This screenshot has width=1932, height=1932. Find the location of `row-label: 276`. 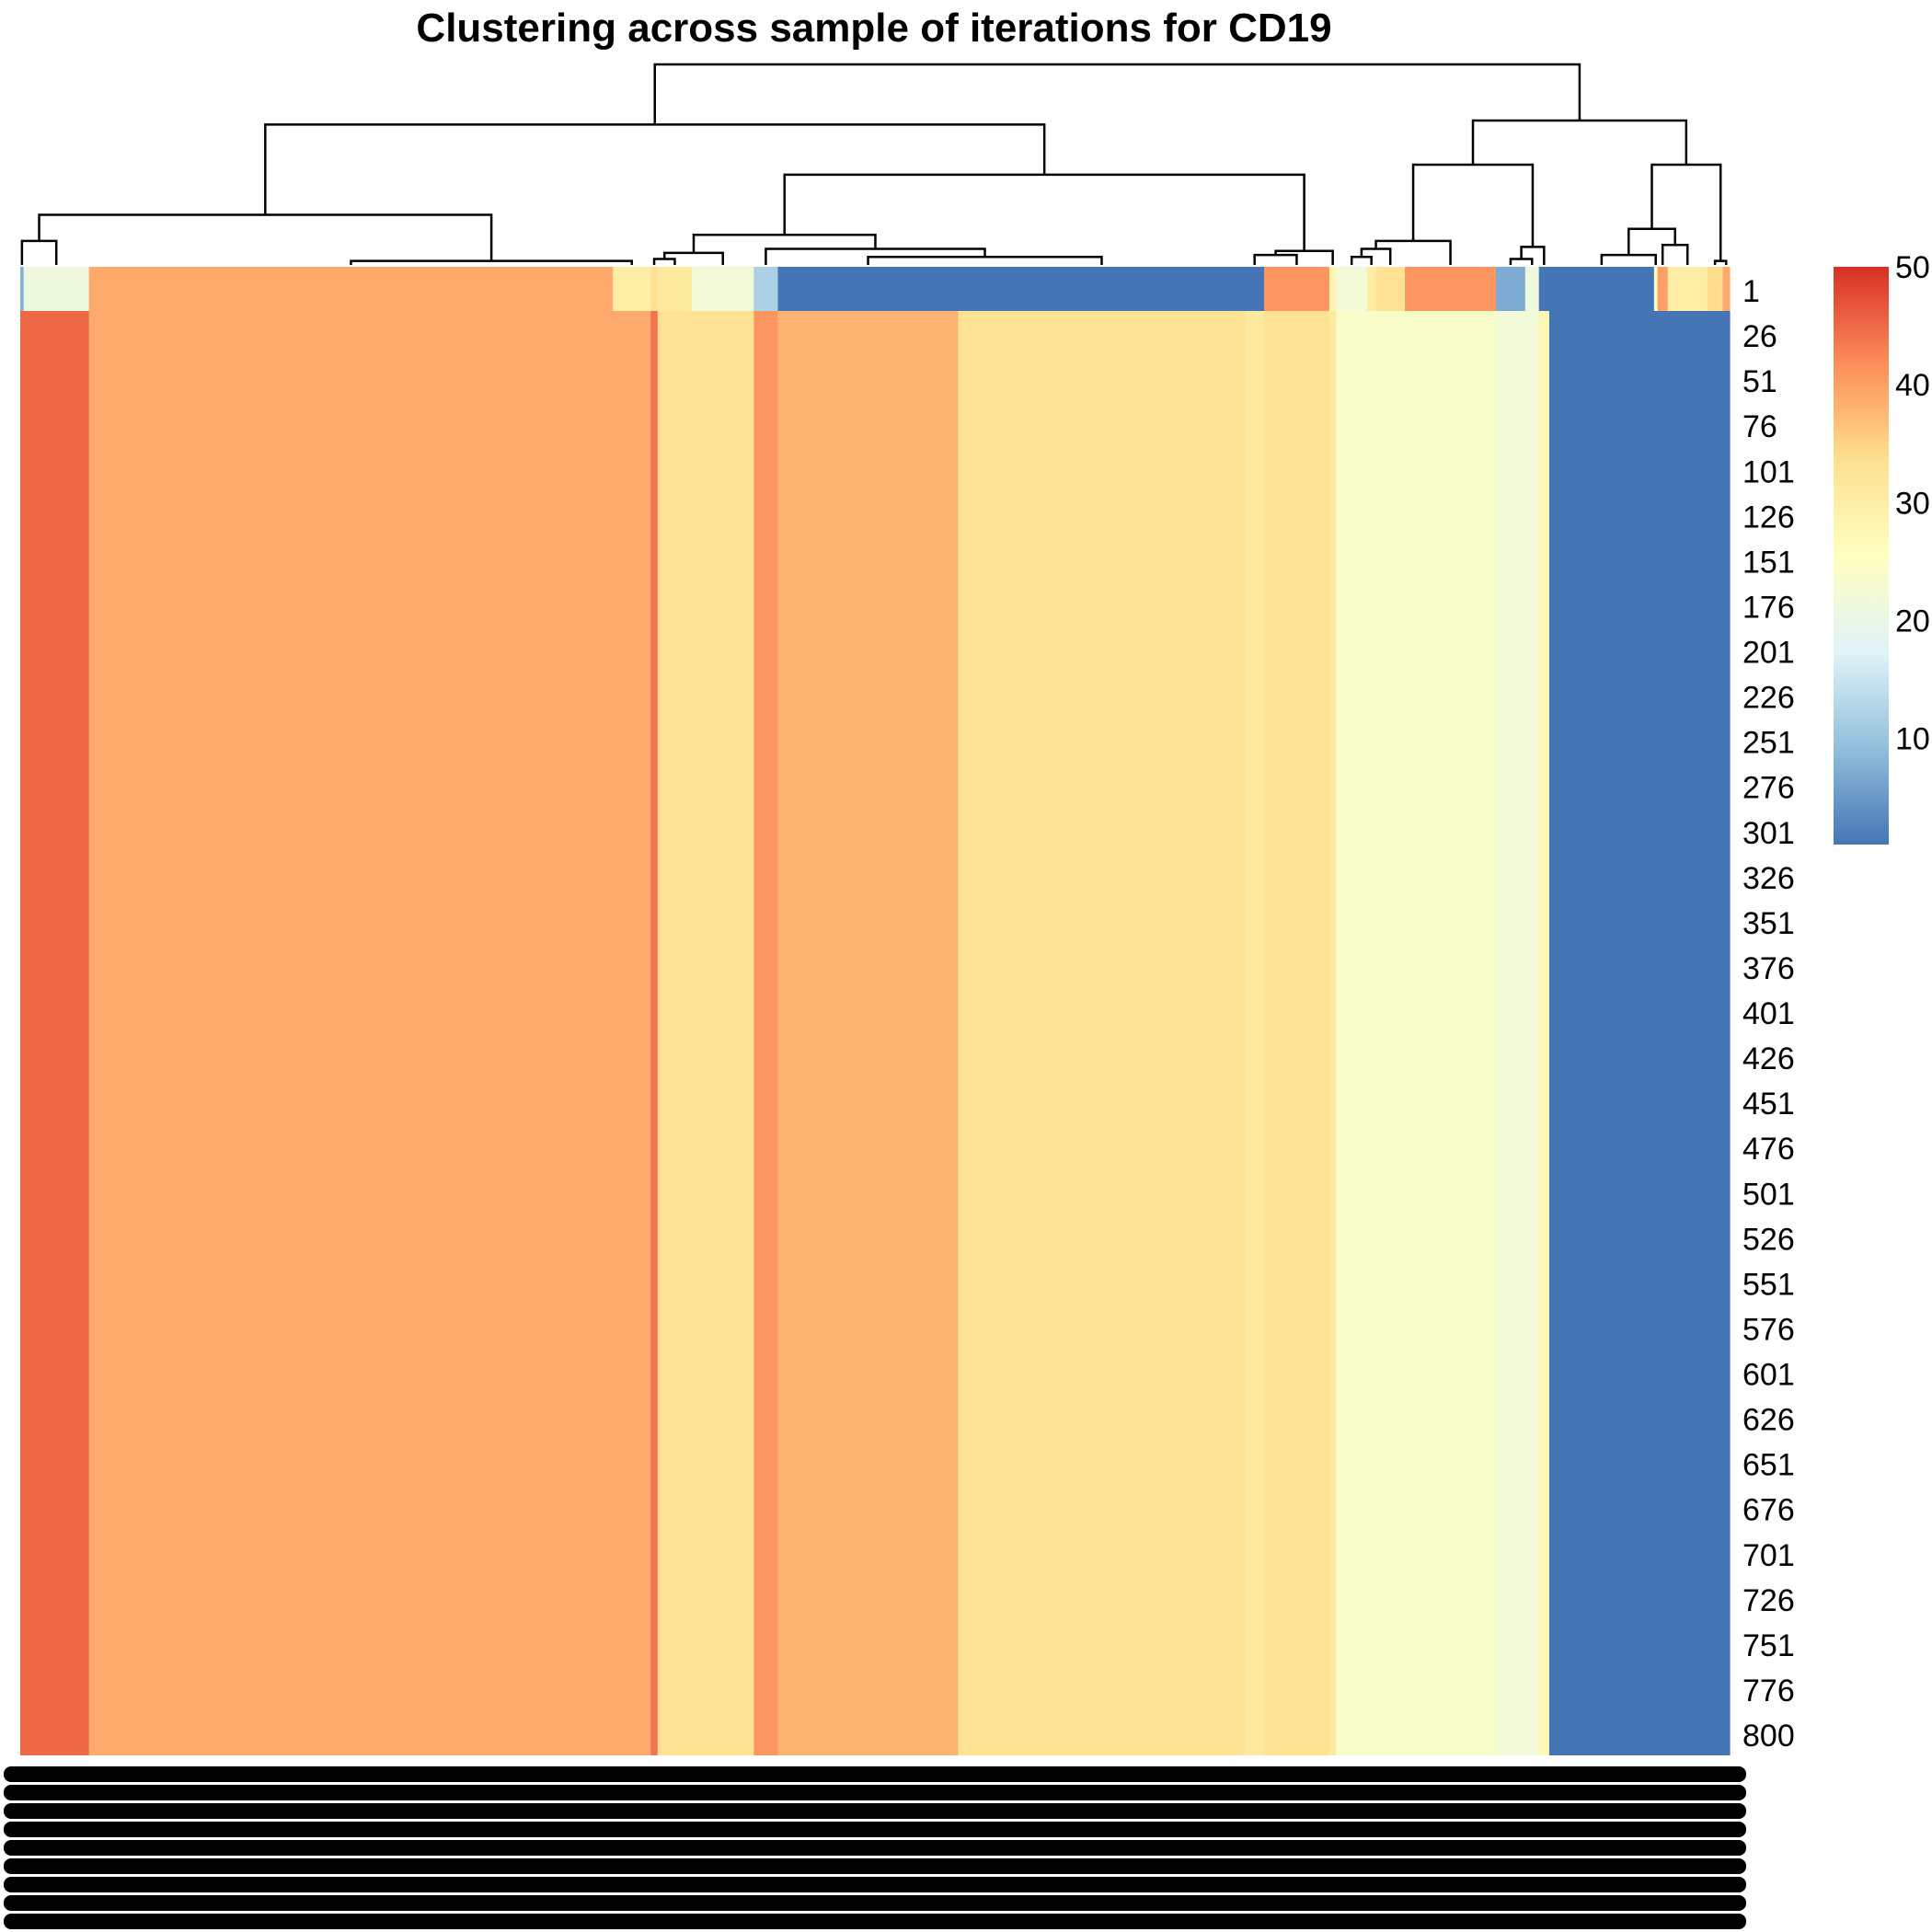

row-label: 276 is located at coordinates (1768, 788).